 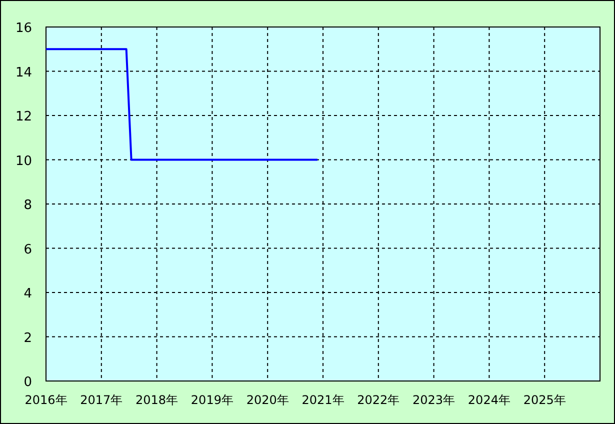 What do you see at coordinates (544, 400) in the screenshot?
I see `x-tick-label: 2025年` at bounding box center [544, 400].